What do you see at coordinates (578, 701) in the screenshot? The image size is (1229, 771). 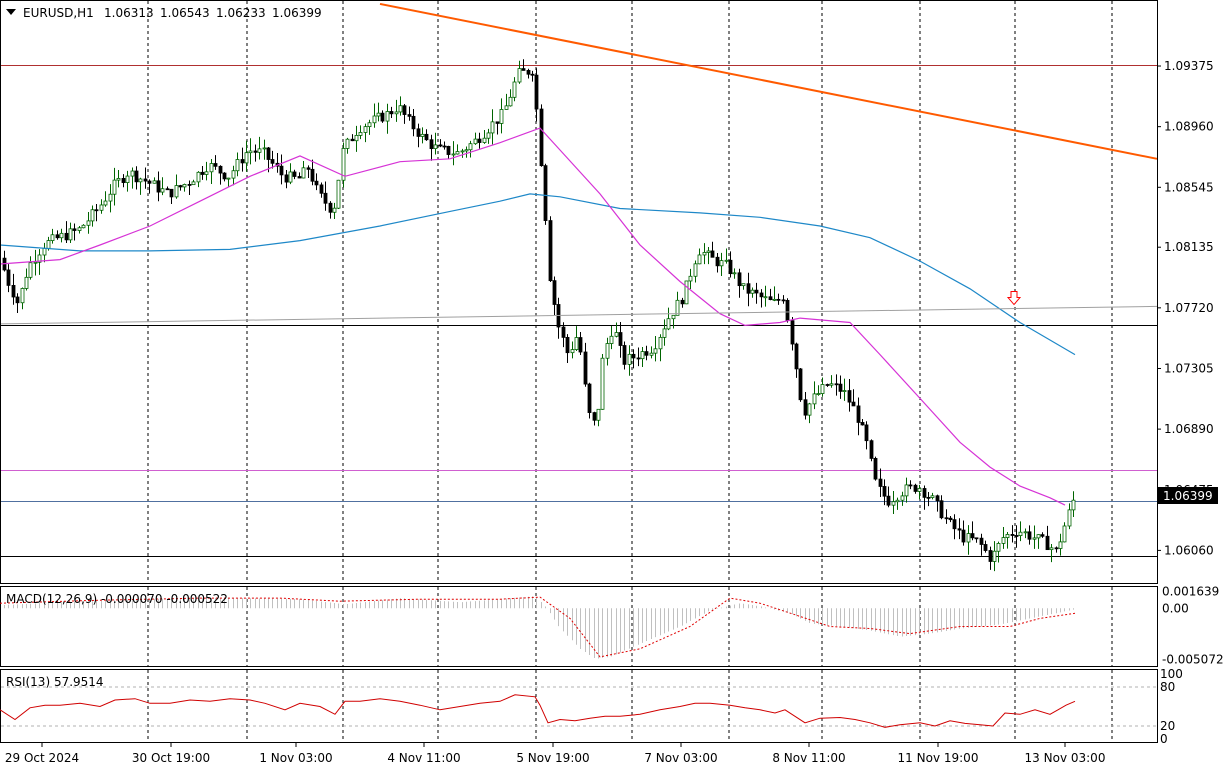 I see `rsi-panel: RSI(13) 57.9514` at bounding box center [578, 701].